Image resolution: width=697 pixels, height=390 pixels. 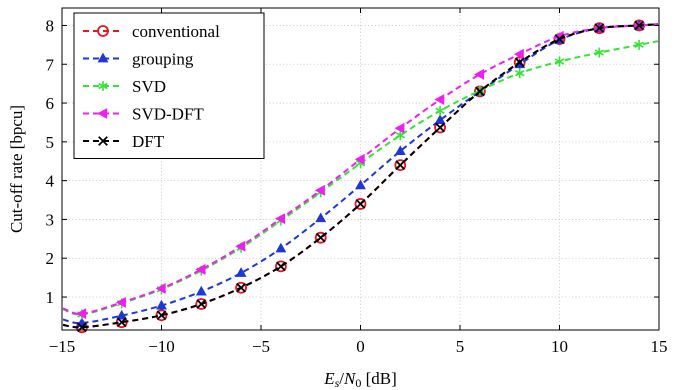 What do you see at coordinates (659, 346) in the screenshot?
I see `x-tick-label: 15` at bounding box center [659, 346].